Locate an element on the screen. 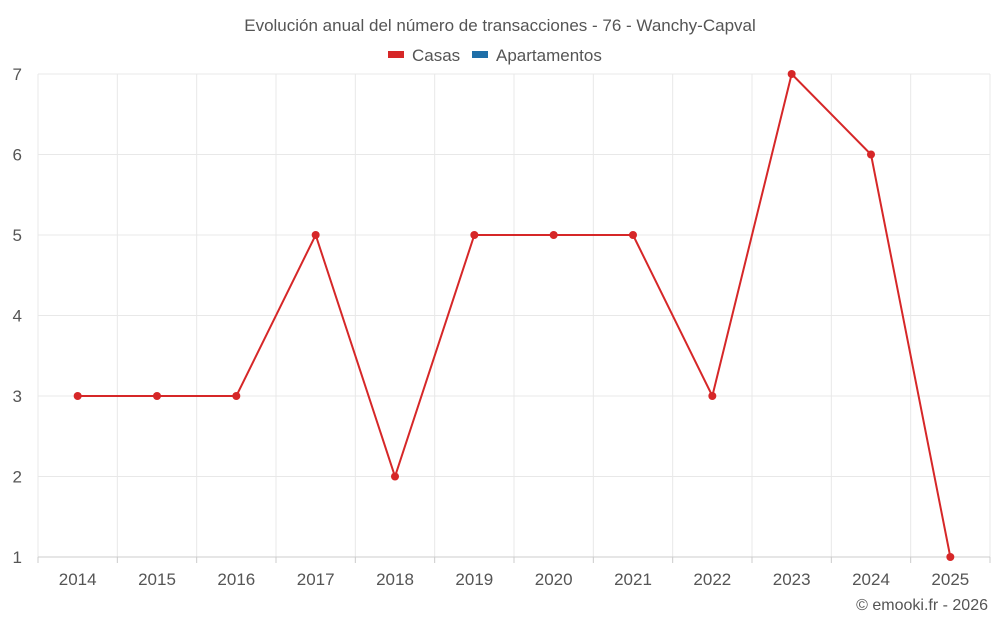  x-tick-label: 2023 is located at coordinates (792, 579).